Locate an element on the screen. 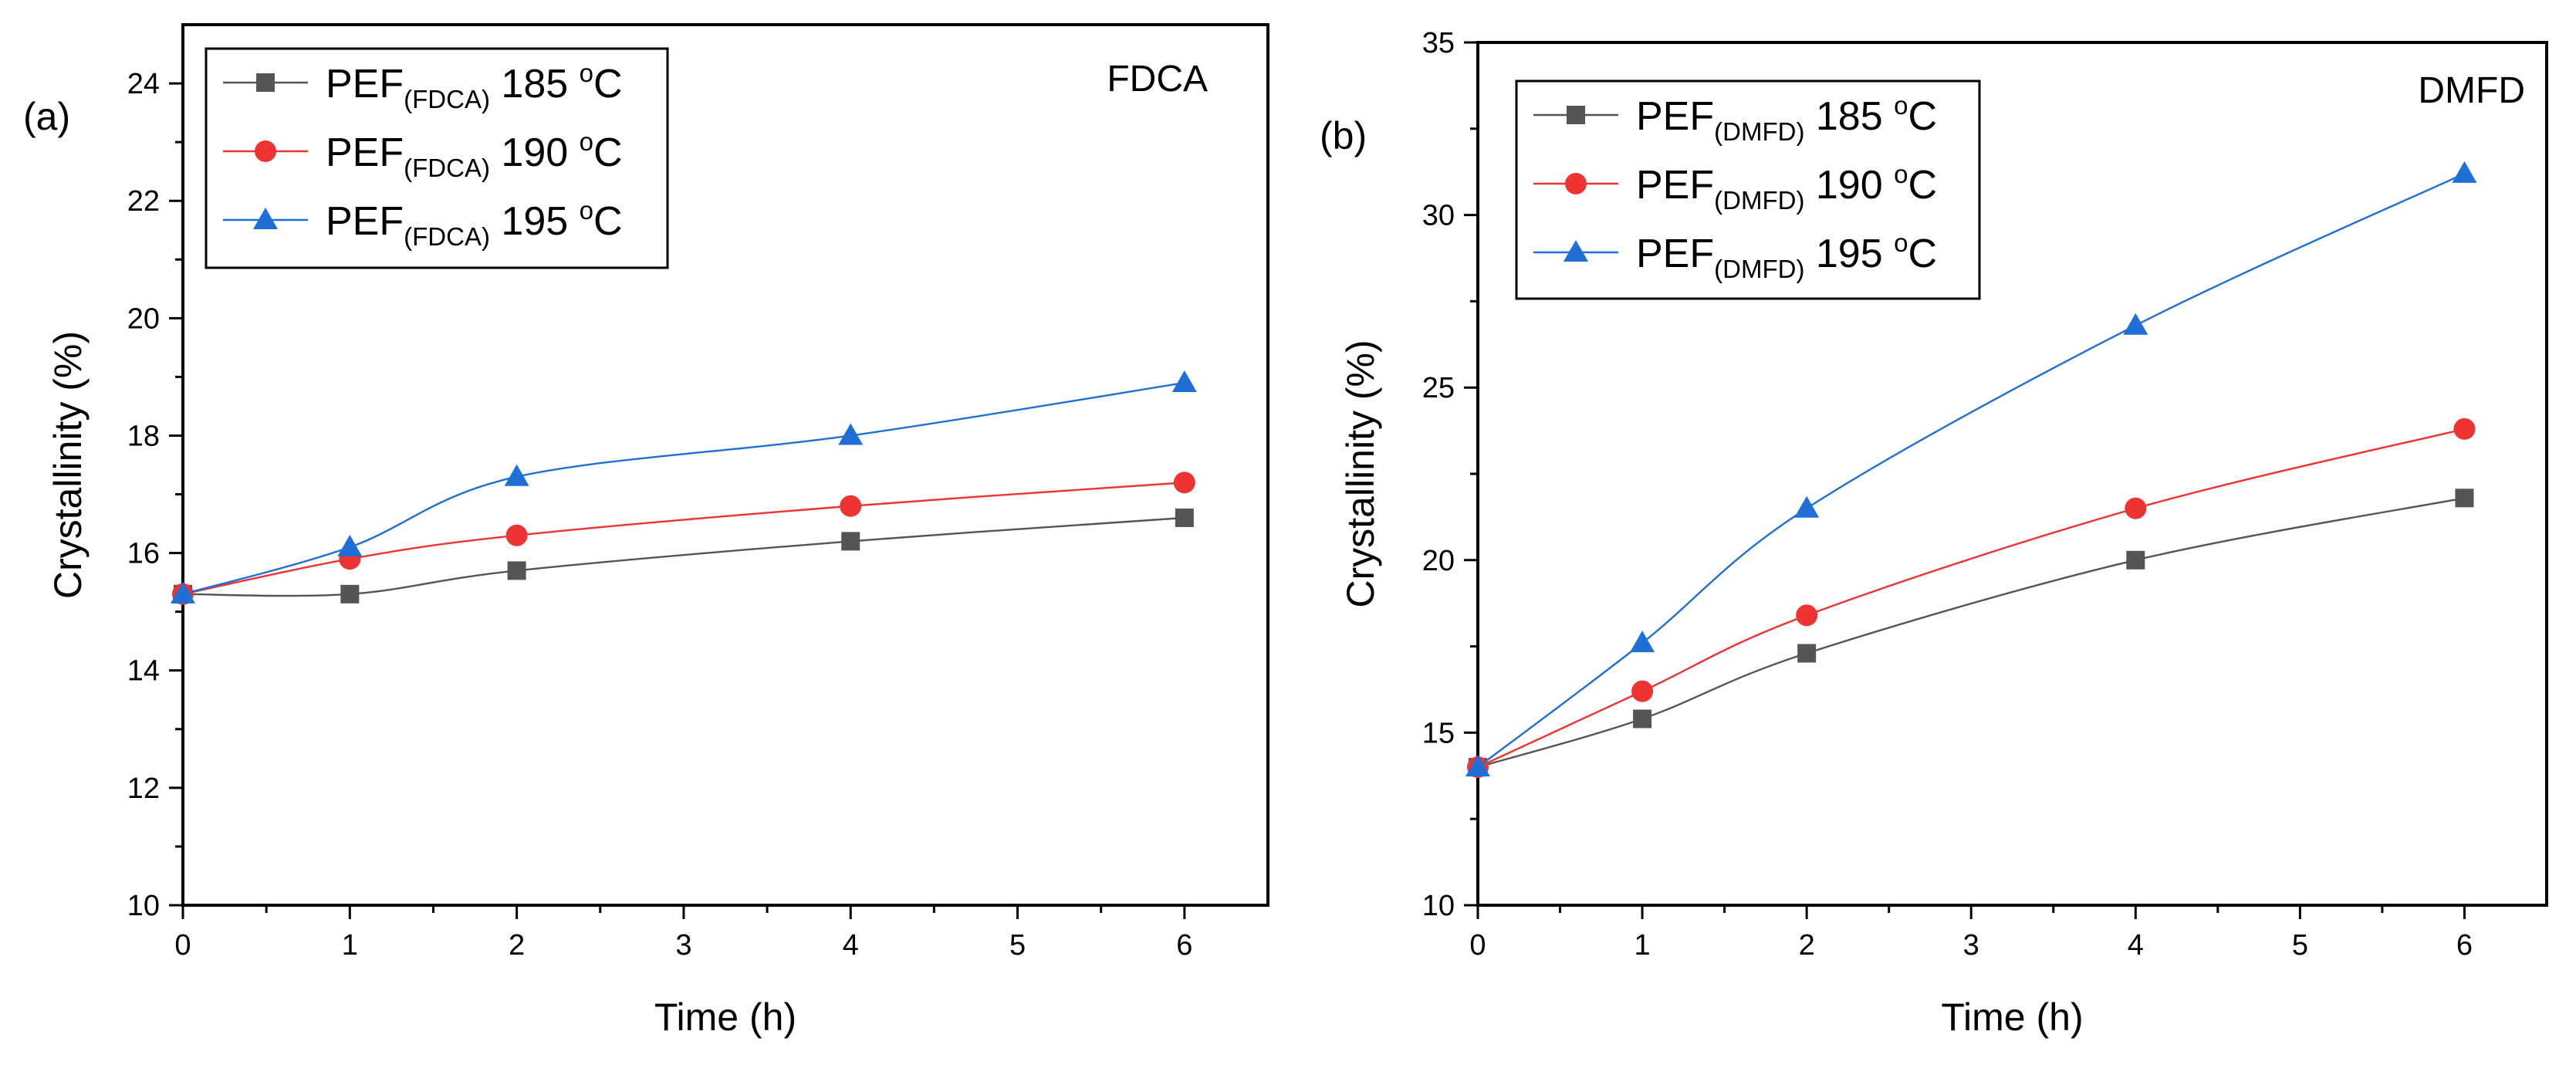 The width and height of the screenshot is (2576, 1075). panel-label: (a) is located at coordinates (46, 117).